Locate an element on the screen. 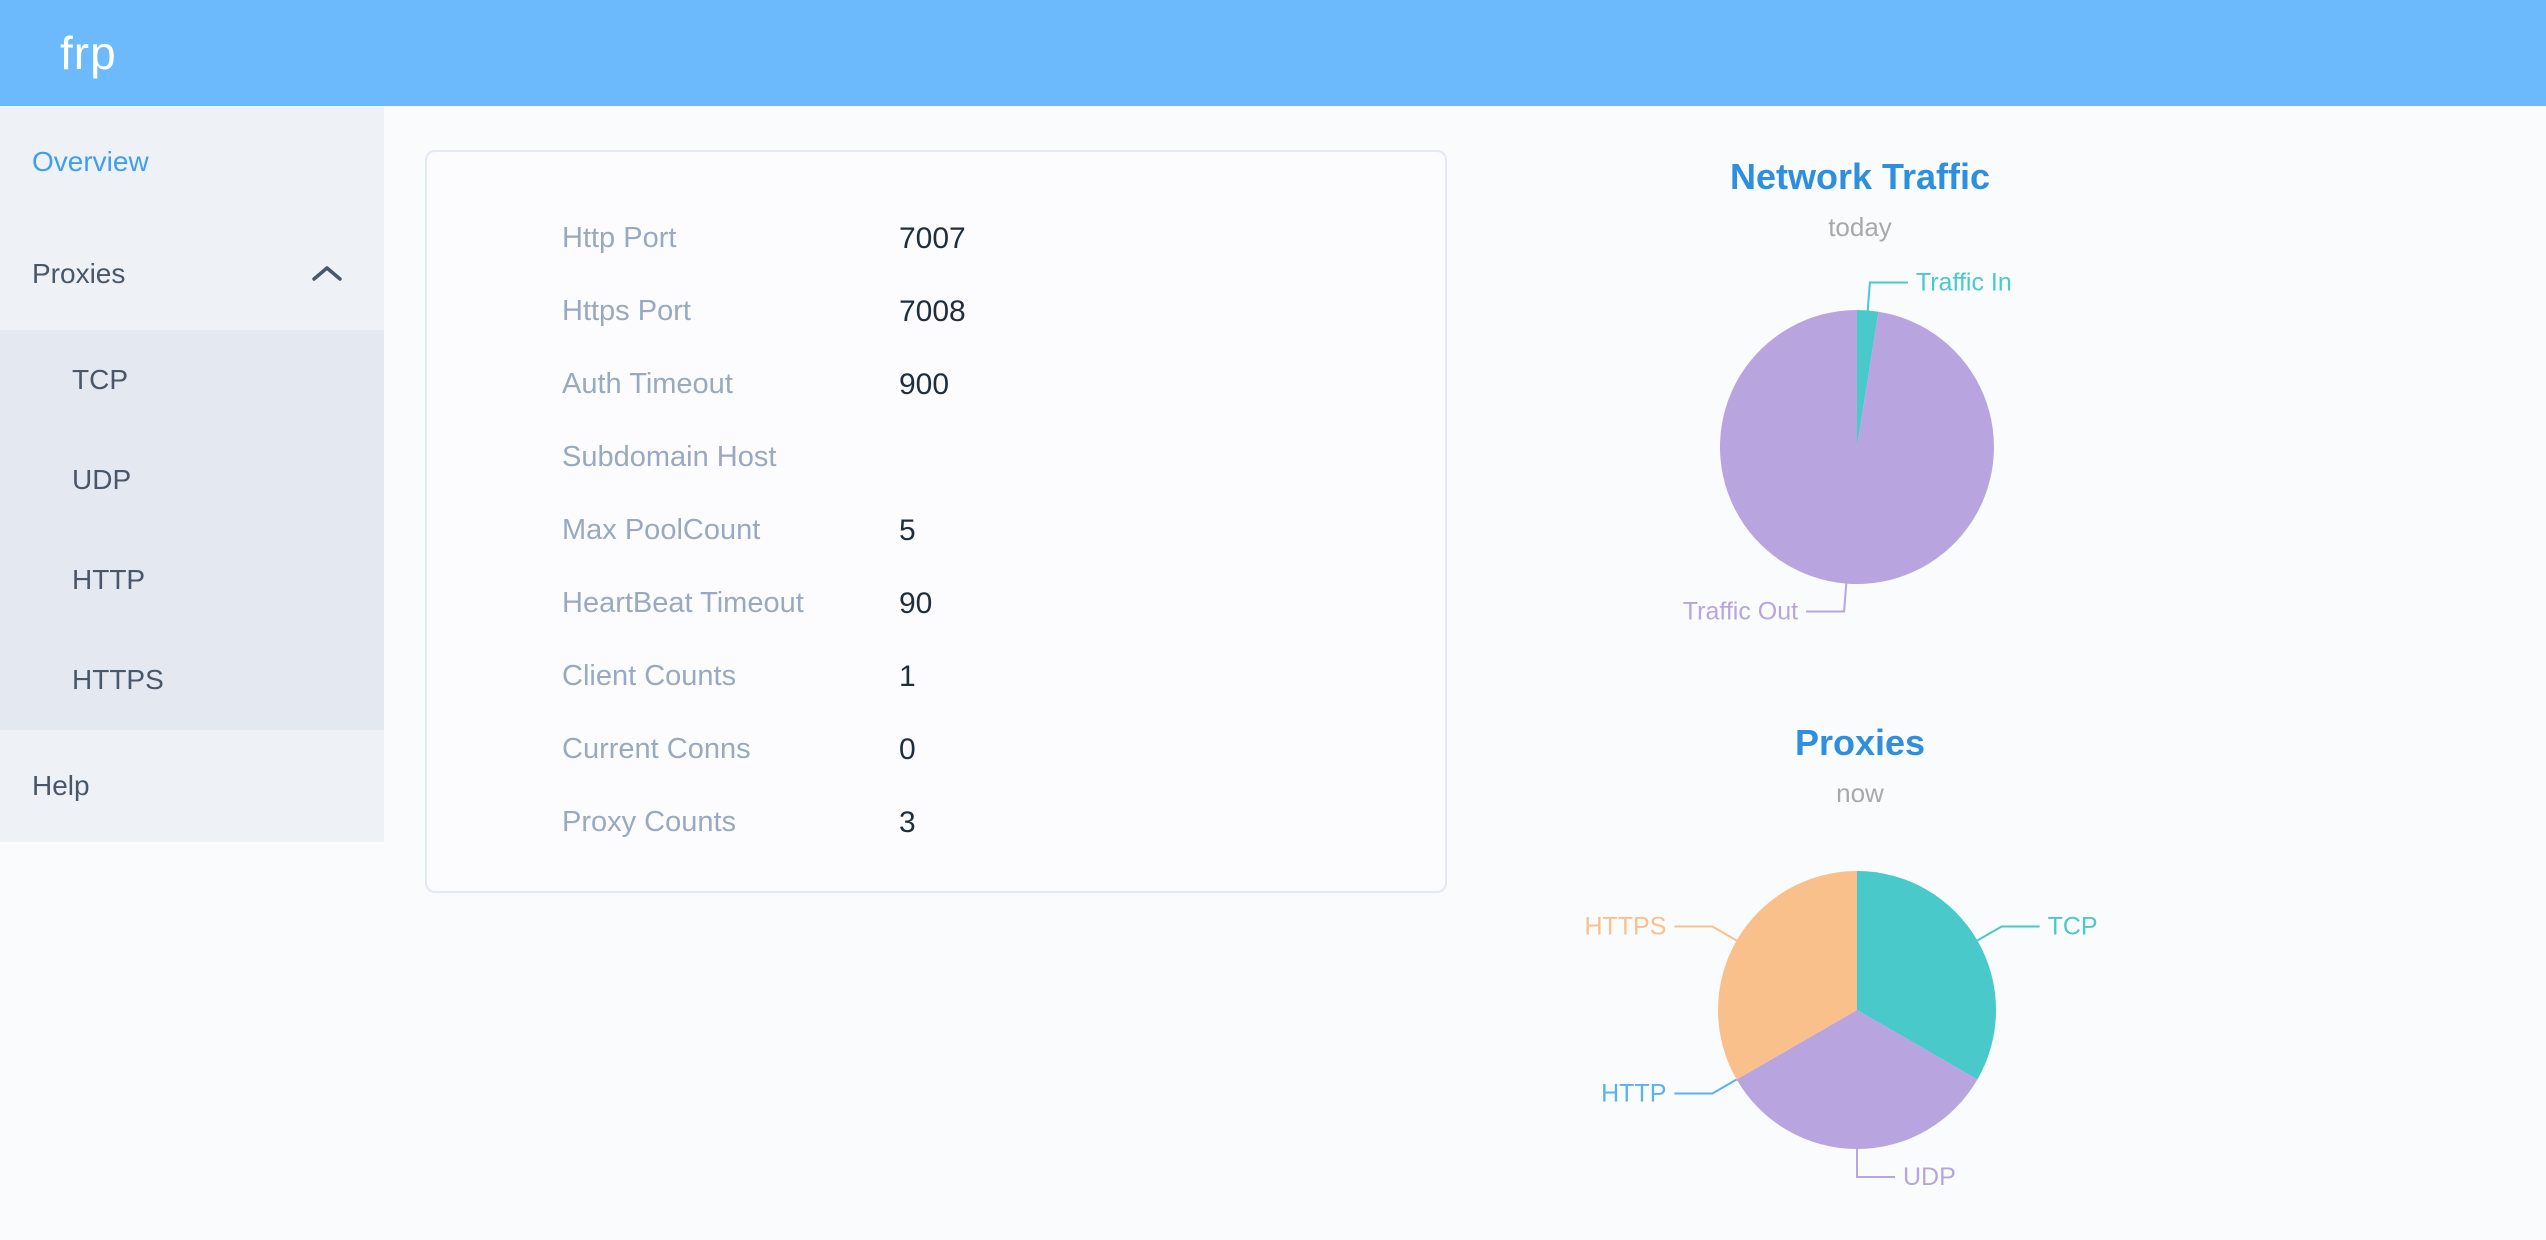  info-value: 7007 is located at coordinates (932, 238).